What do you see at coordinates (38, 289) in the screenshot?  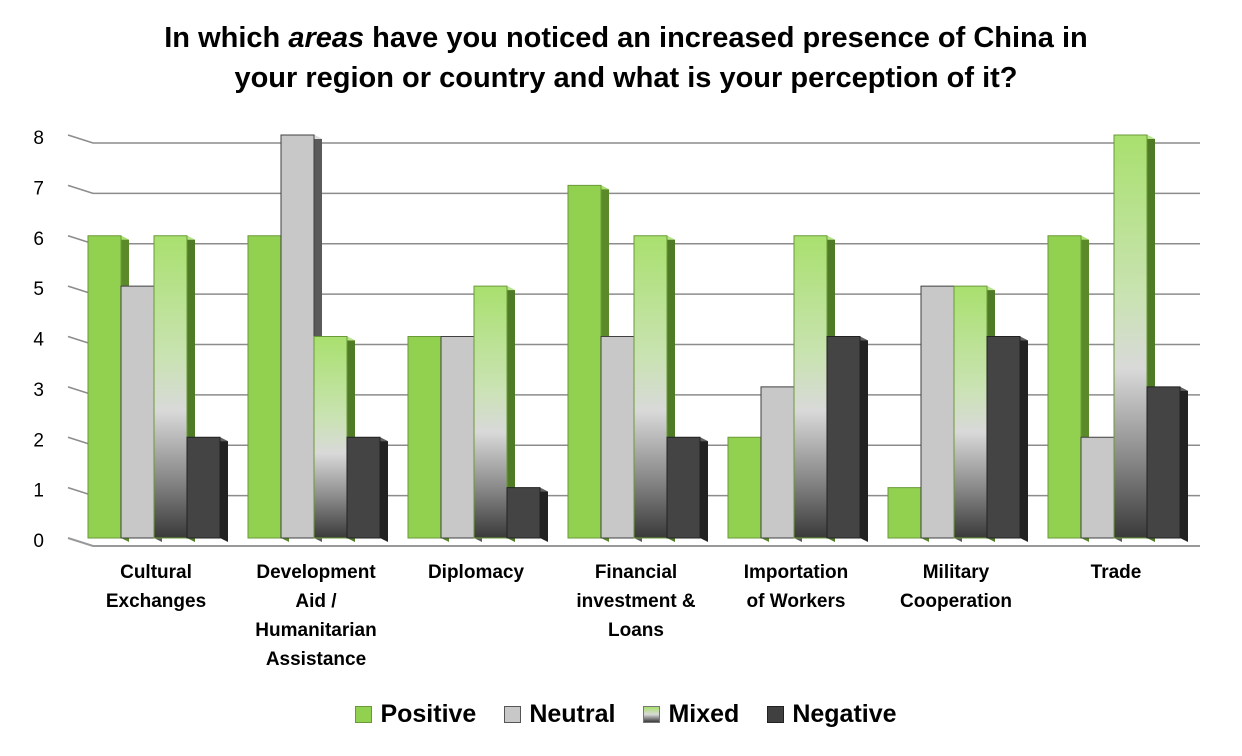 I see `y-tick-label: 5` at bounding box center [38, 289].